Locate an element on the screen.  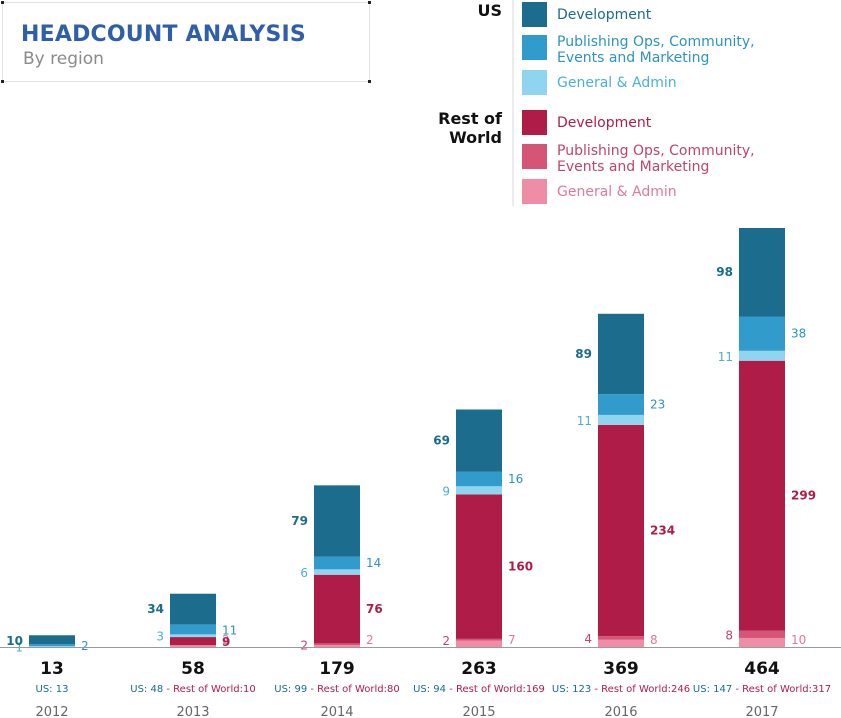
bar-value-label: 234 is located at coordinates (662, 531).